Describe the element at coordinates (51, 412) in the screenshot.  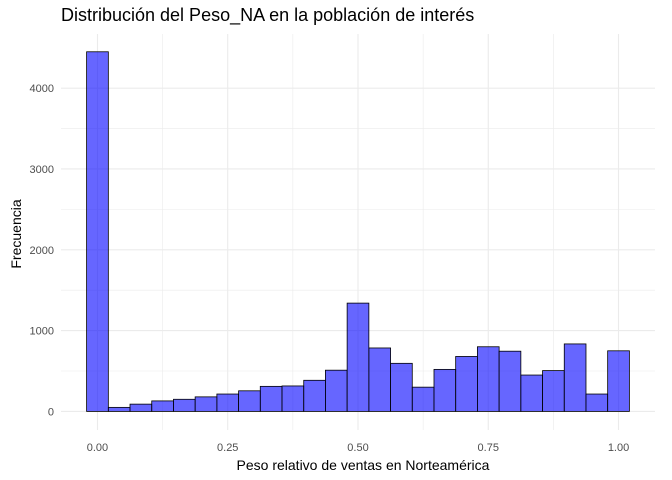
I see `y-tick-label: 0` at that location.